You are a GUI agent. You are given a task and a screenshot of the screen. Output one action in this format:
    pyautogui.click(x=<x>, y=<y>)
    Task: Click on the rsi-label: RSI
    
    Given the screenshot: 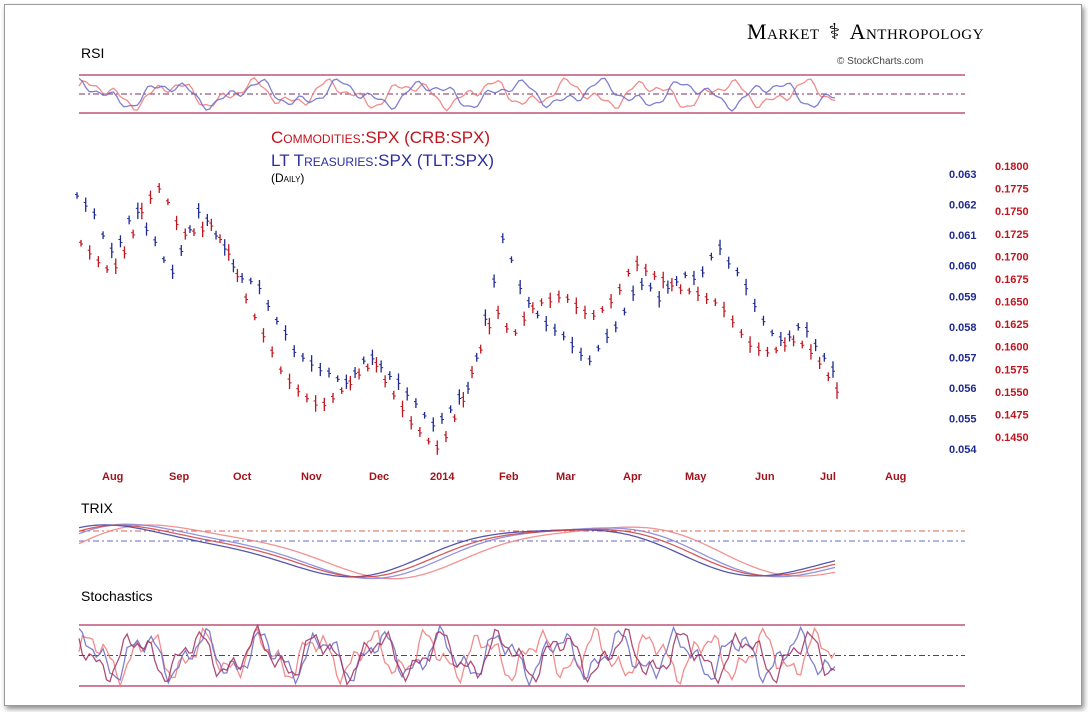 What is the action you would take?
    pyautogui.click(x=93, y=53)
    